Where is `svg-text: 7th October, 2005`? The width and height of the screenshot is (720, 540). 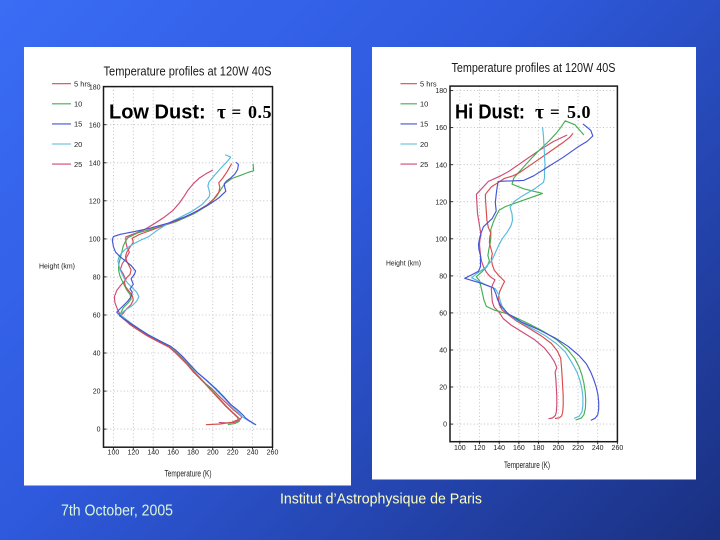 svg-text: 7th October, 2005 is located at coordinates (117, 511).